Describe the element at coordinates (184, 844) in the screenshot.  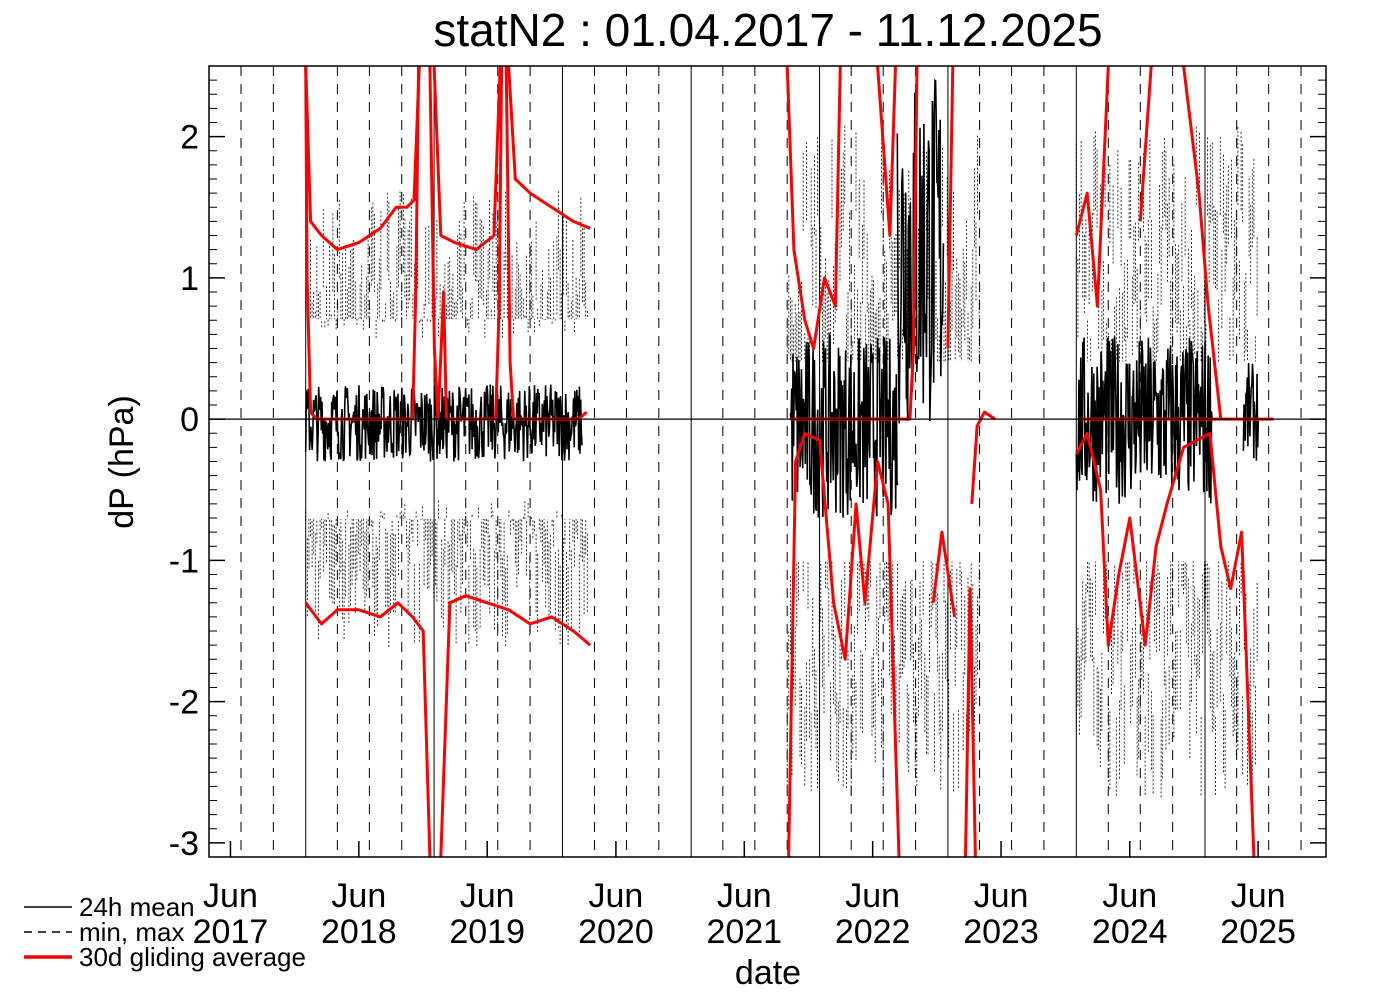
I see `y-tick-label: -3` at that location.